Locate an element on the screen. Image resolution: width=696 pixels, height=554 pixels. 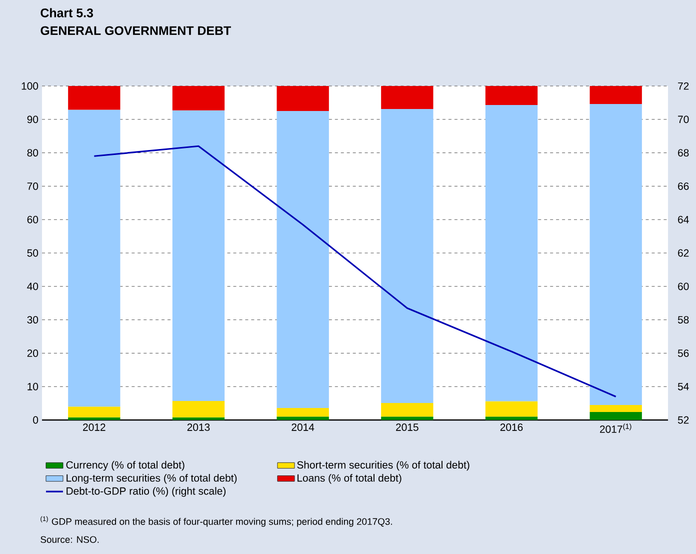
y2-tick-label: 68 is located at coordinates (683, 153).